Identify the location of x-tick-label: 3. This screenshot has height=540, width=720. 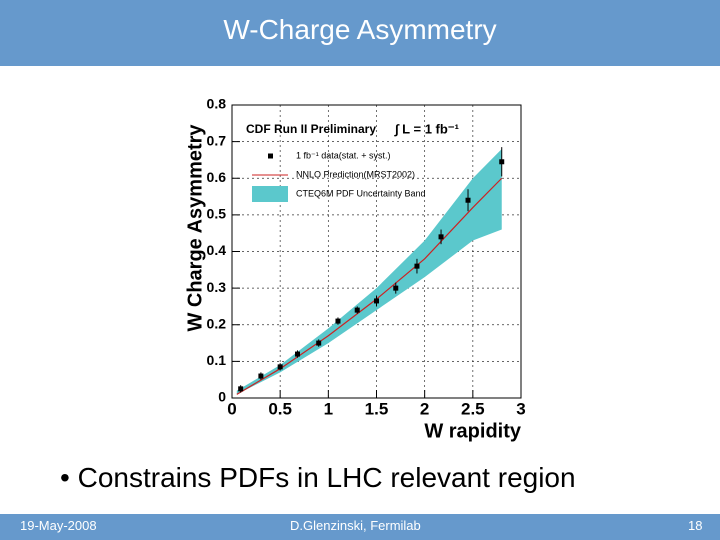
(520, 408).